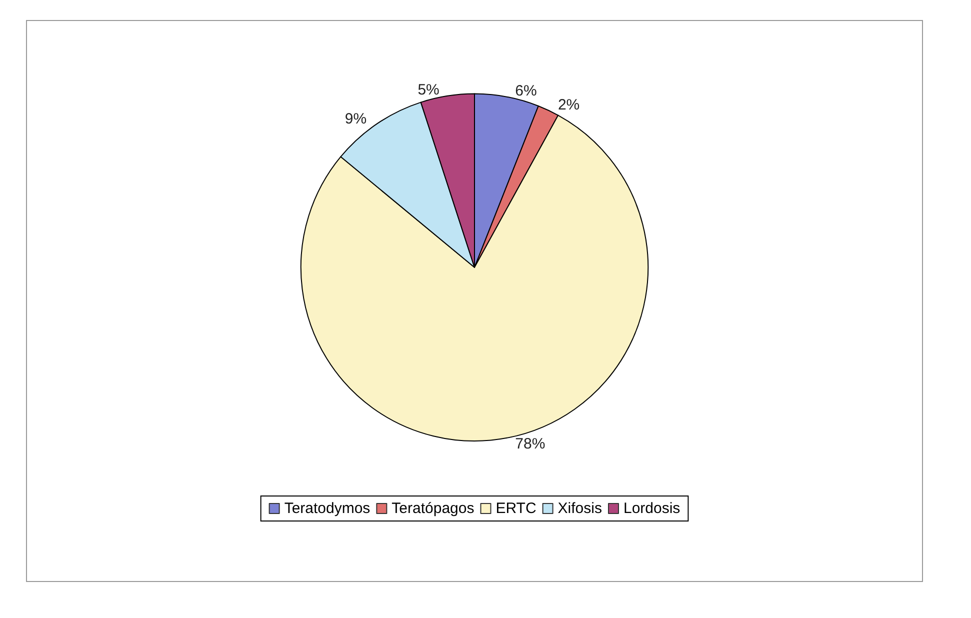 This screenshot has height=618, width=971. I want to click on legend-label: Xifosis, so click(580, 508).